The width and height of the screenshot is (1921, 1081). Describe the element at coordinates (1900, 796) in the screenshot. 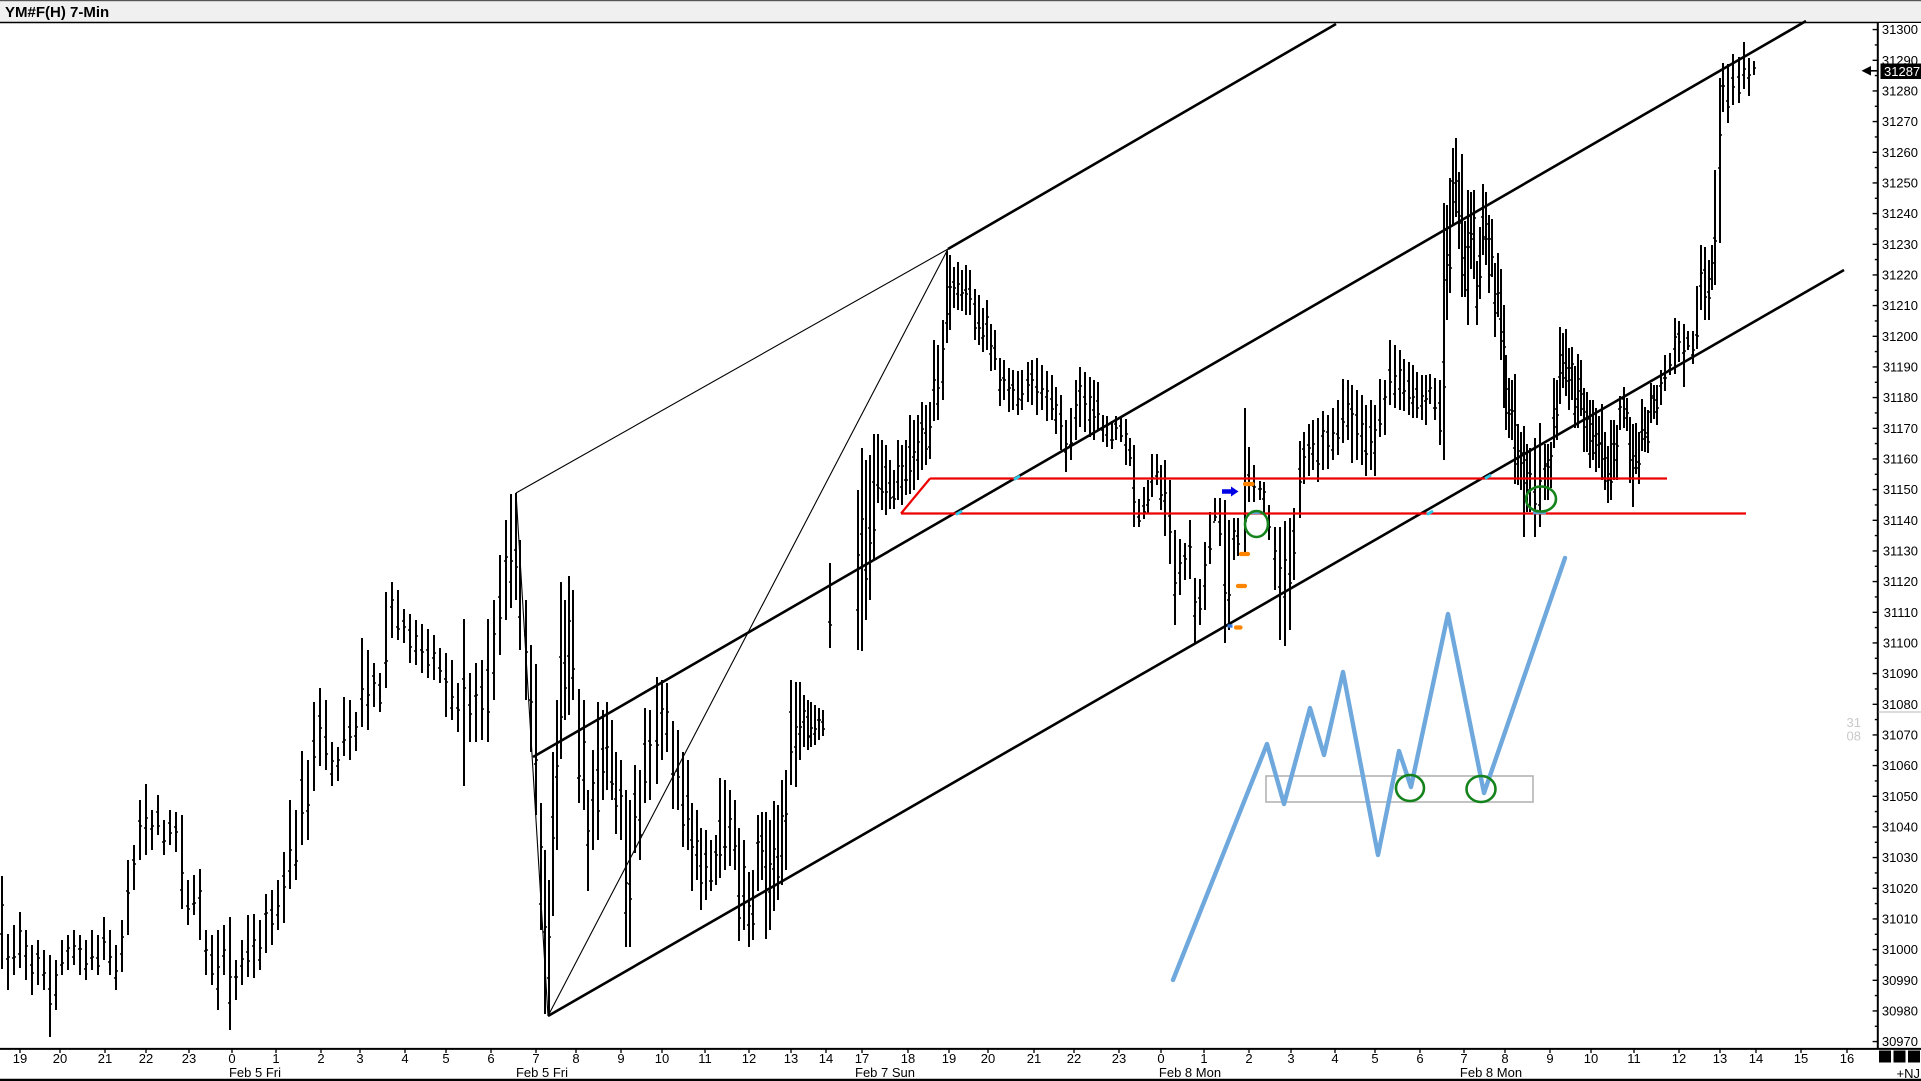

I see `svg-text: 31050` at that location.